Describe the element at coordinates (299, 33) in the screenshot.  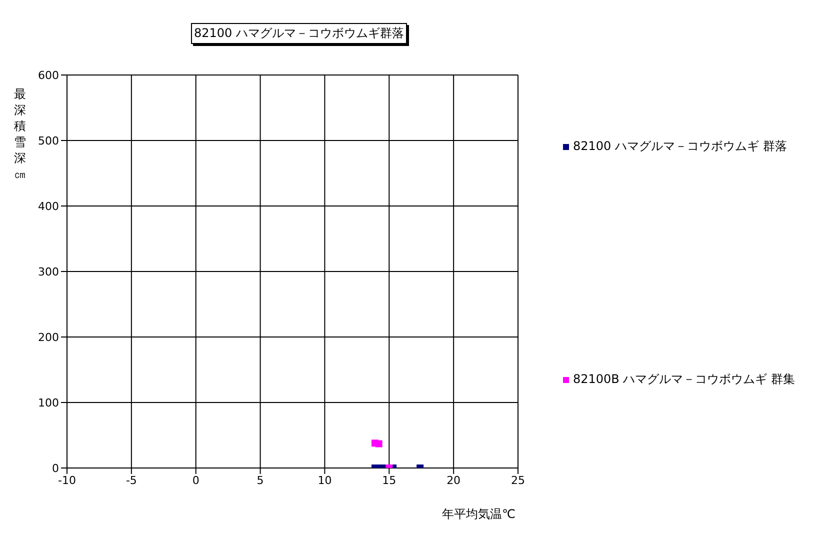
I see `chart-title: 82100 ハマグルマ－コウボウムギ群落` at that location.